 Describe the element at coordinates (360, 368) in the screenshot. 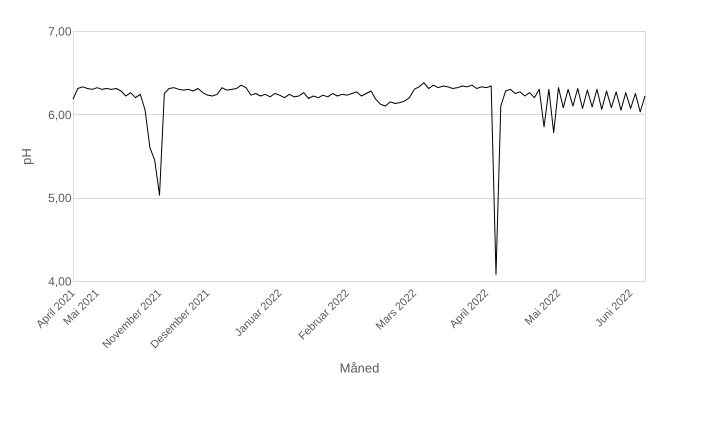

I see `x-axis-title: Måned` at that location.